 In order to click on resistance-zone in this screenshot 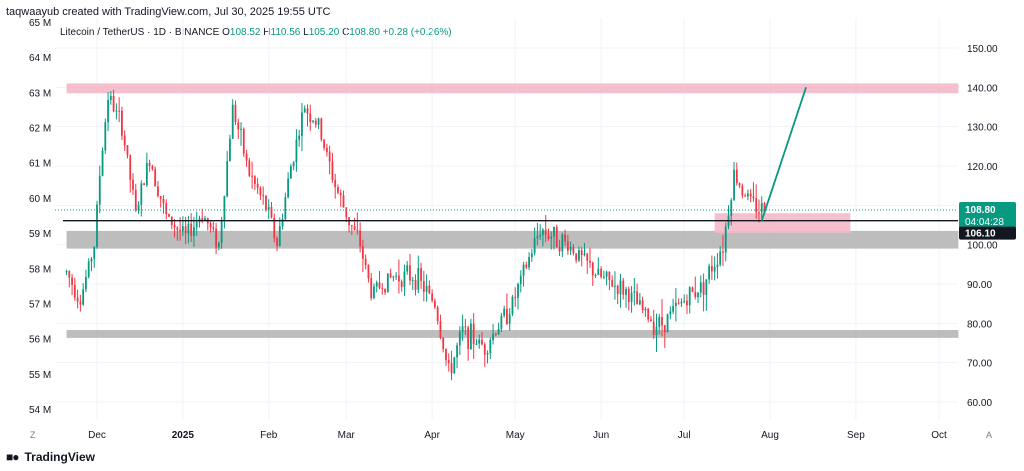, I will do `click(512, 88)`.